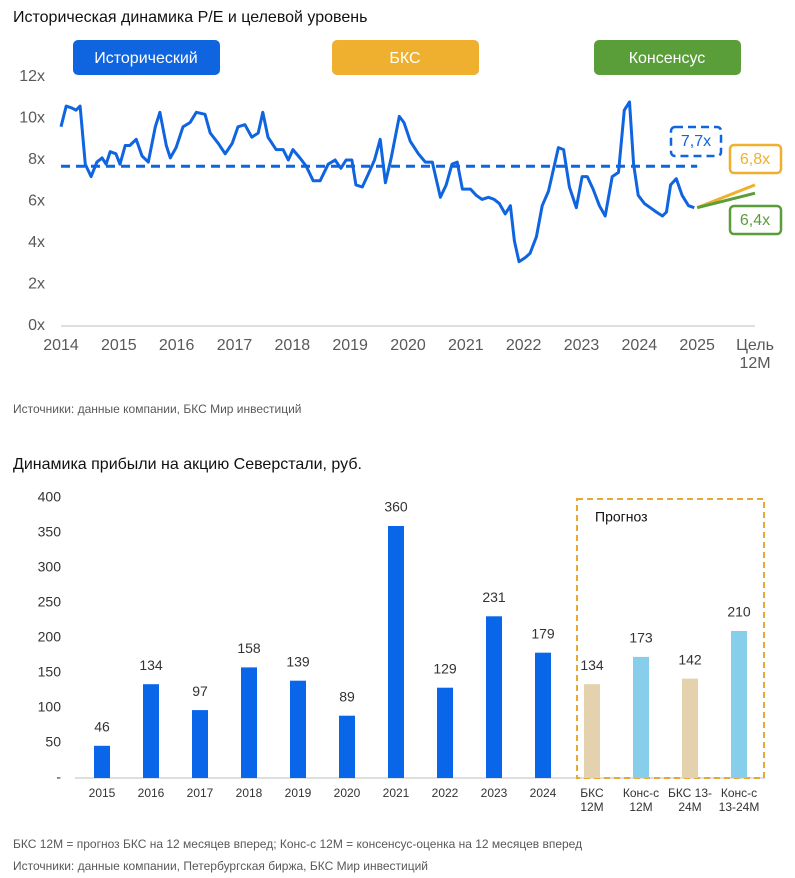  What do you see at coordinates (32, 118) in the screenshot?
I see `y-tick-label: 10x` at bounding box center [32, 118].